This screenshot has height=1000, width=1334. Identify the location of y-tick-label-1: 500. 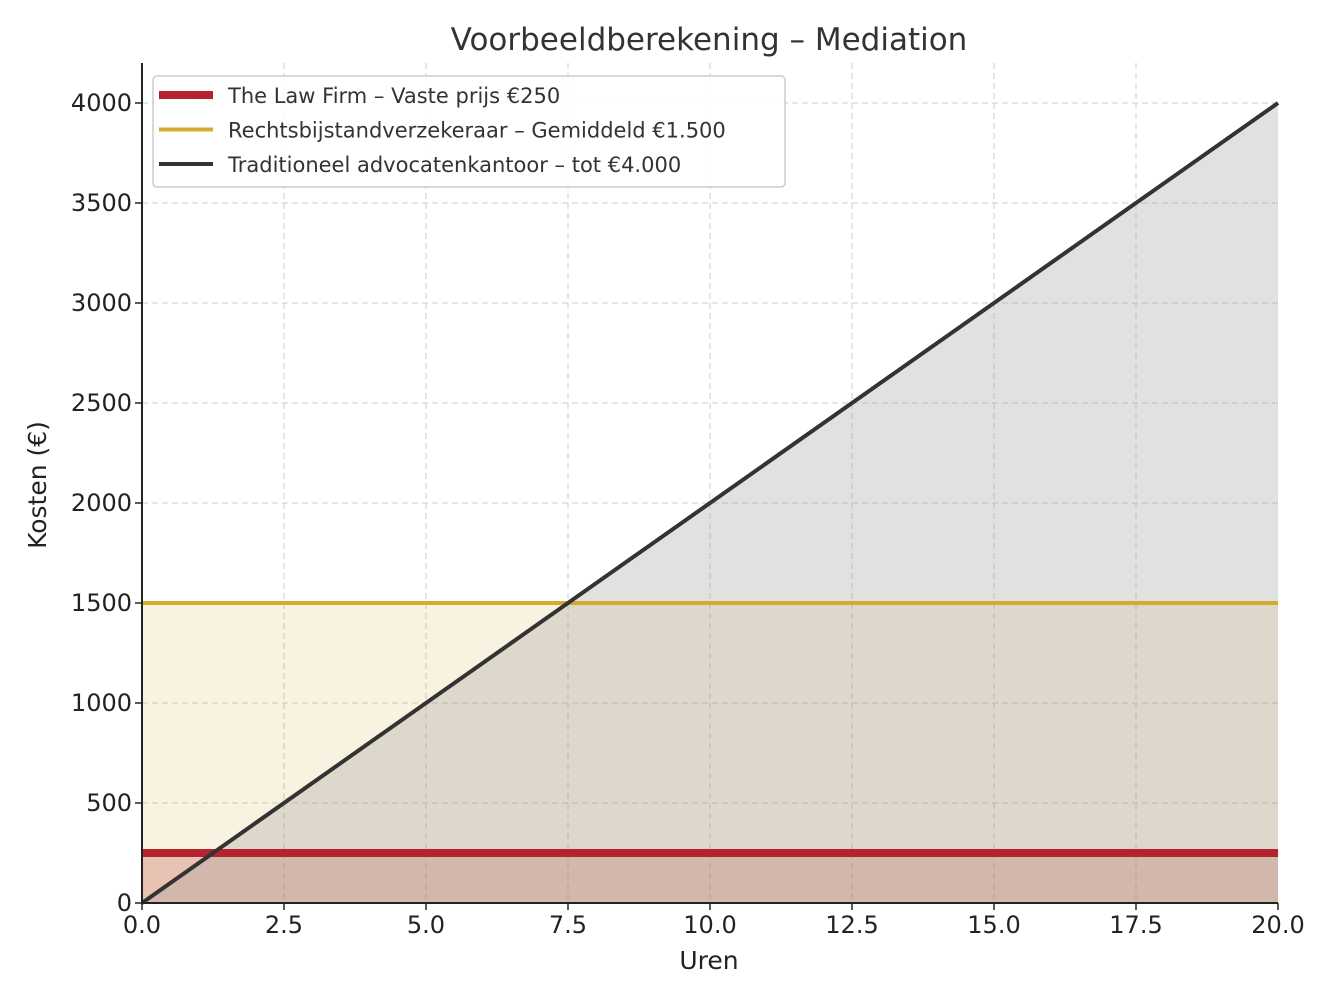
(109, 803).